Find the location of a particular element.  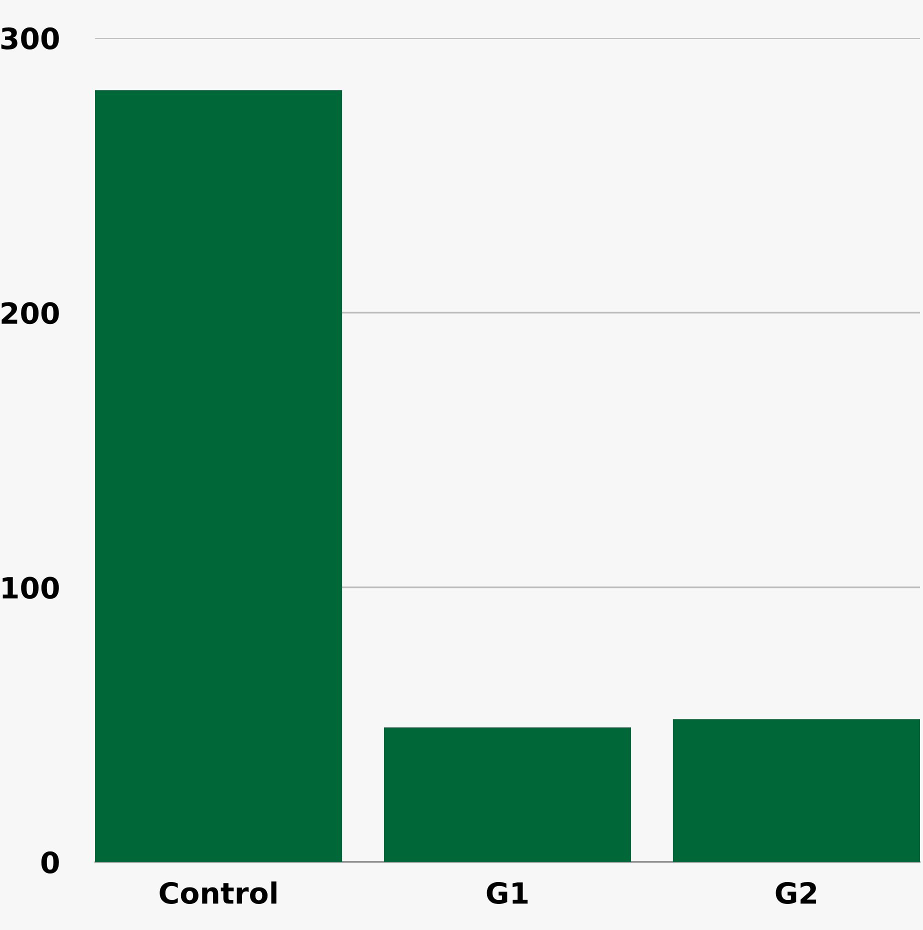

y-tick-label: 100 is located at coordinates (30, 587).